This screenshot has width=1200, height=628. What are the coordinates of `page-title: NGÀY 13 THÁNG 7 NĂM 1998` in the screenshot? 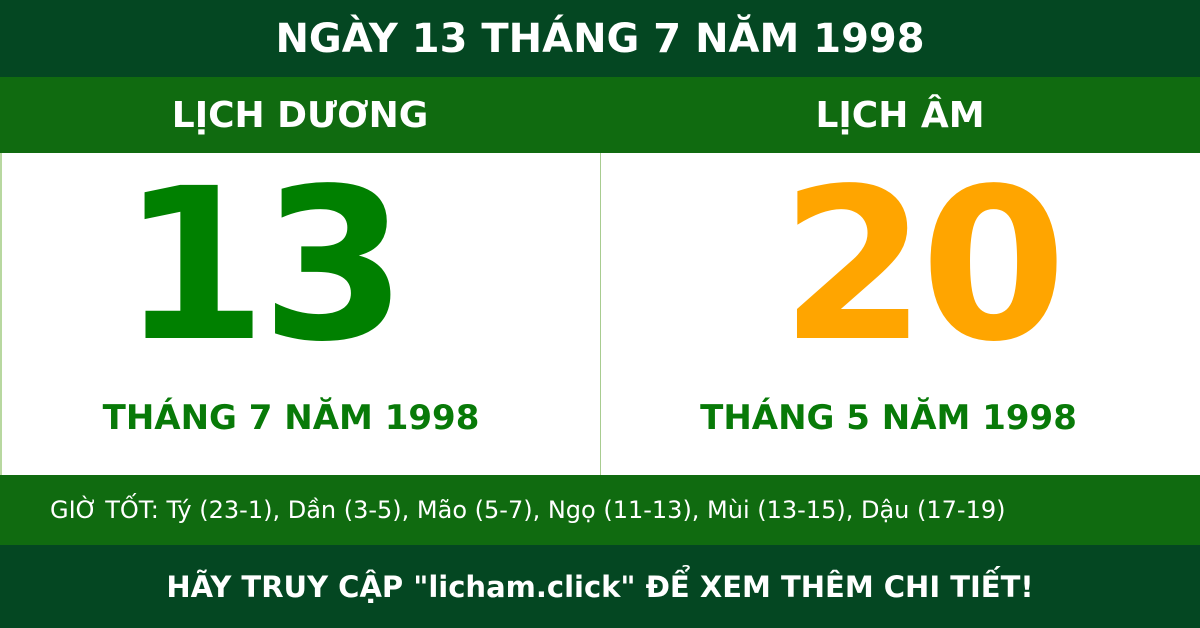 It's located at (600, 38).